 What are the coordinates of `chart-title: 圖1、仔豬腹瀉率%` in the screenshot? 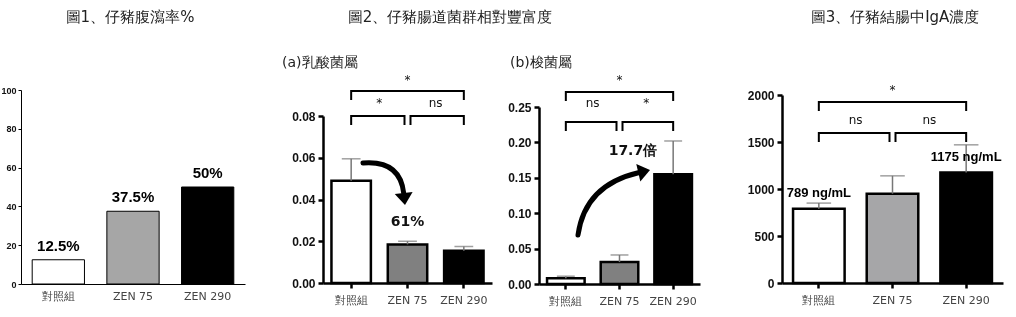 It's located at (130, 17).